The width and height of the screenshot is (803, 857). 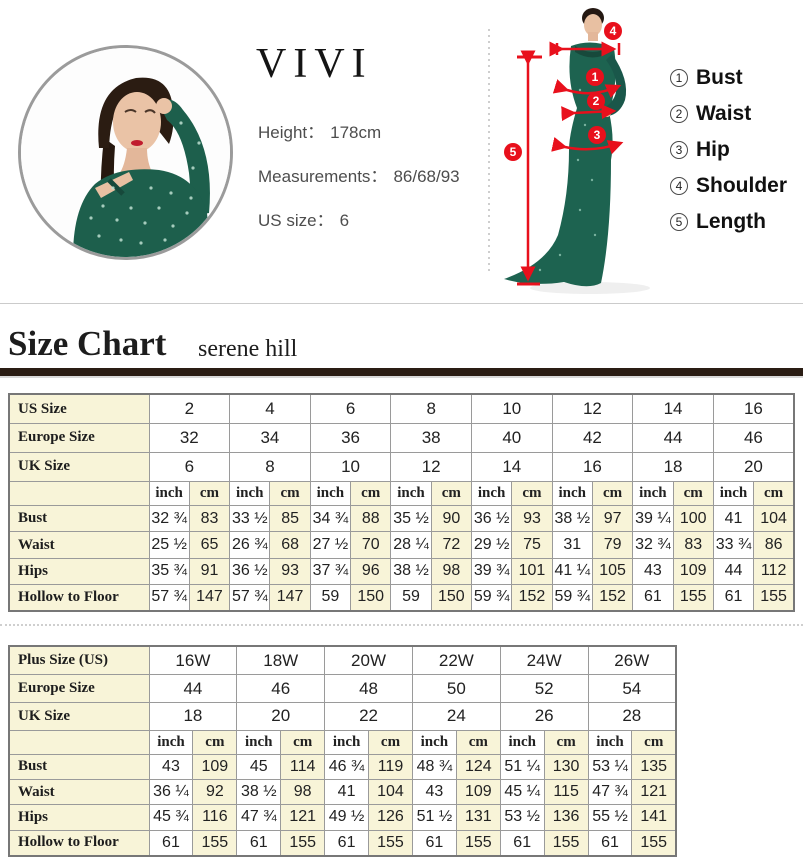 I want to click on legend-num-circle: 1, so click(x=679, y=78).